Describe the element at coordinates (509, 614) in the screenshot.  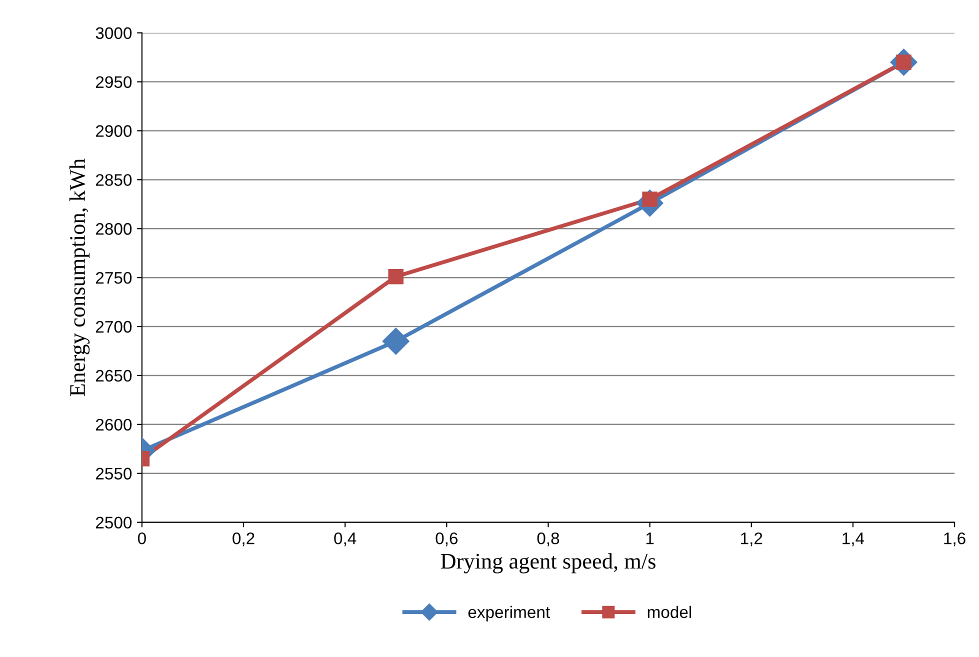
I see `legend-label: experiment` at that location.